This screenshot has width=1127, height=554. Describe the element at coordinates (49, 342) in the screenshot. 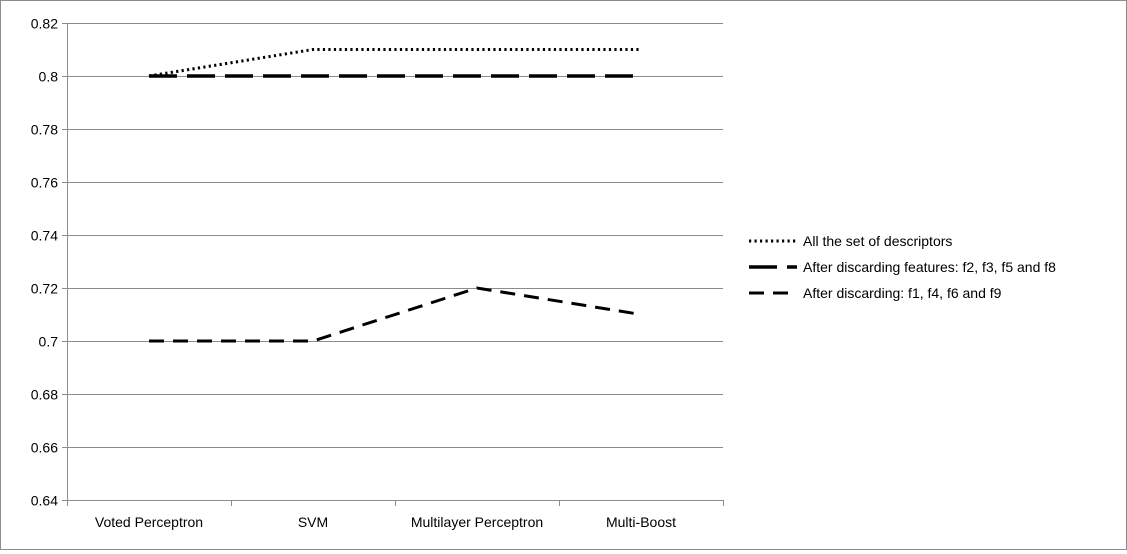

I see `y-tick-label: 0.7` at that location.